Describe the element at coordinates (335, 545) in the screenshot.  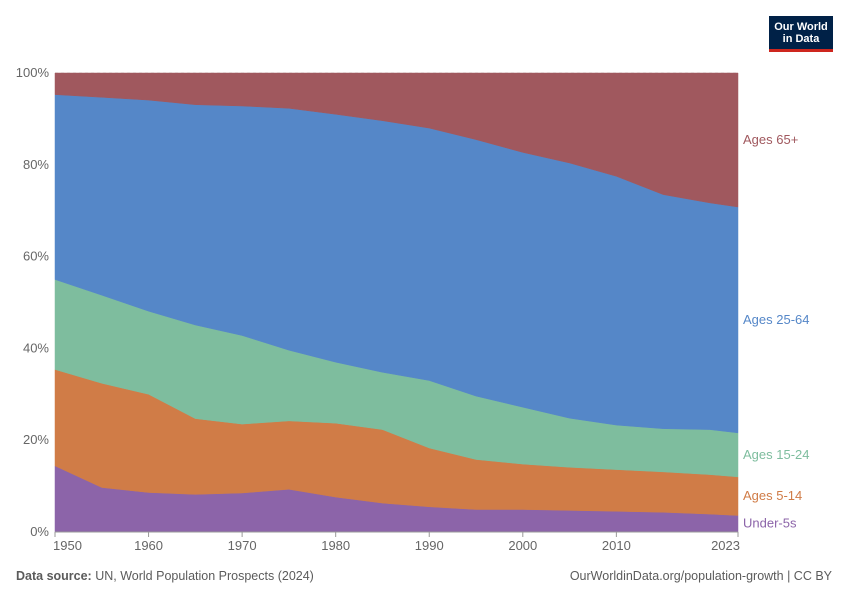
I see `x-tick-label: 1980` at that location.